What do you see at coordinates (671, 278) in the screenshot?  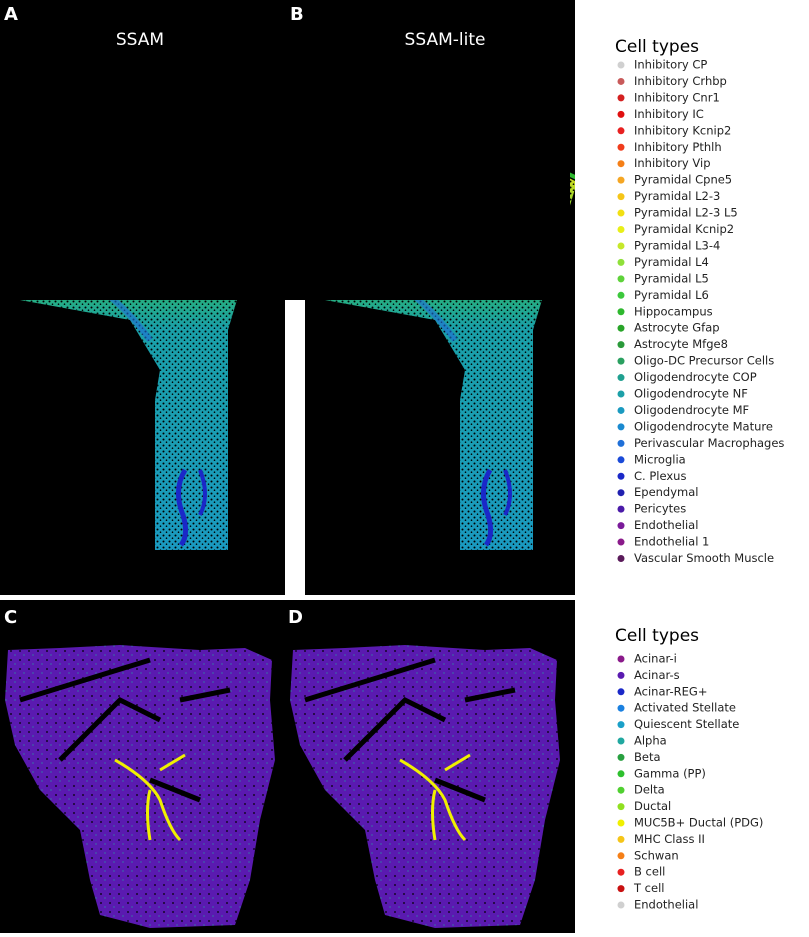 I see `legend-label: Pyramidal L5` at bounding box center [671, 278].